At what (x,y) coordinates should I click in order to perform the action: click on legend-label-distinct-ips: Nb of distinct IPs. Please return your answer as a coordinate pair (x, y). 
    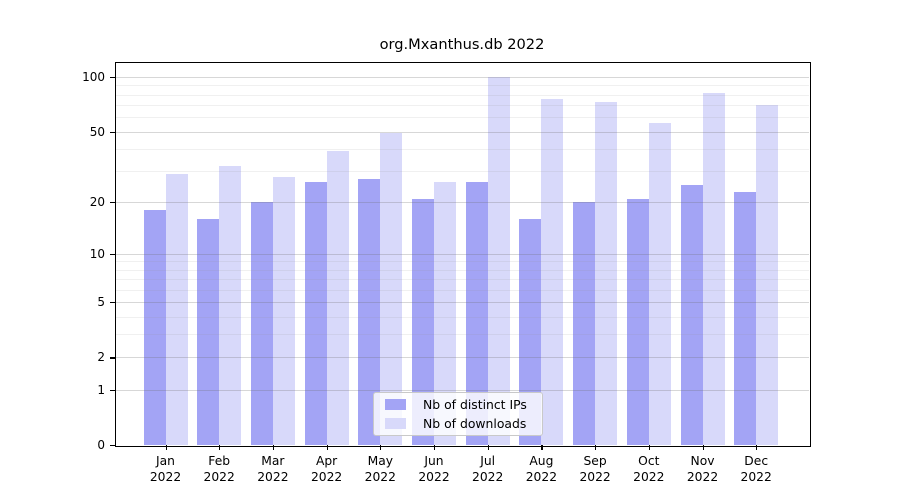
    Looking at the image, I should click on (475, 405).